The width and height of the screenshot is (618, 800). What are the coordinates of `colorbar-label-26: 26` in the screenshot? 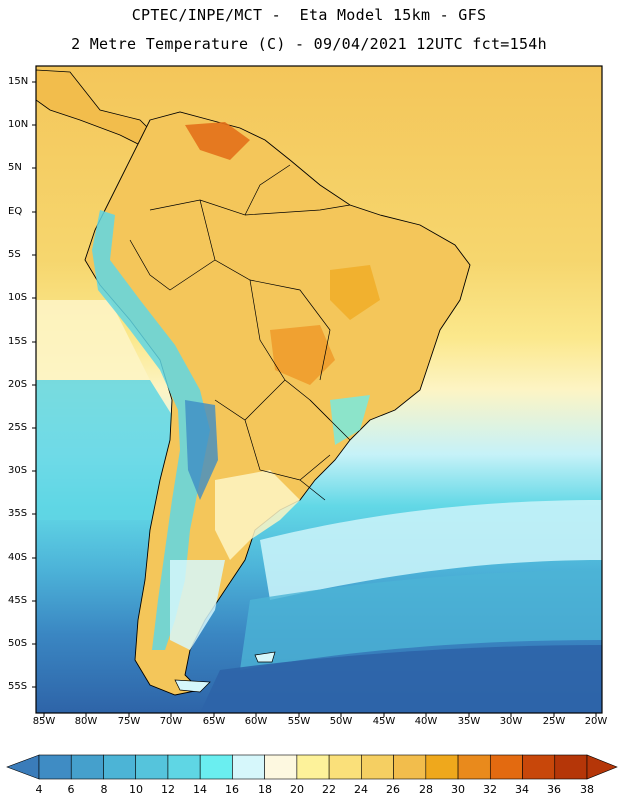 It's located at (393, 789).